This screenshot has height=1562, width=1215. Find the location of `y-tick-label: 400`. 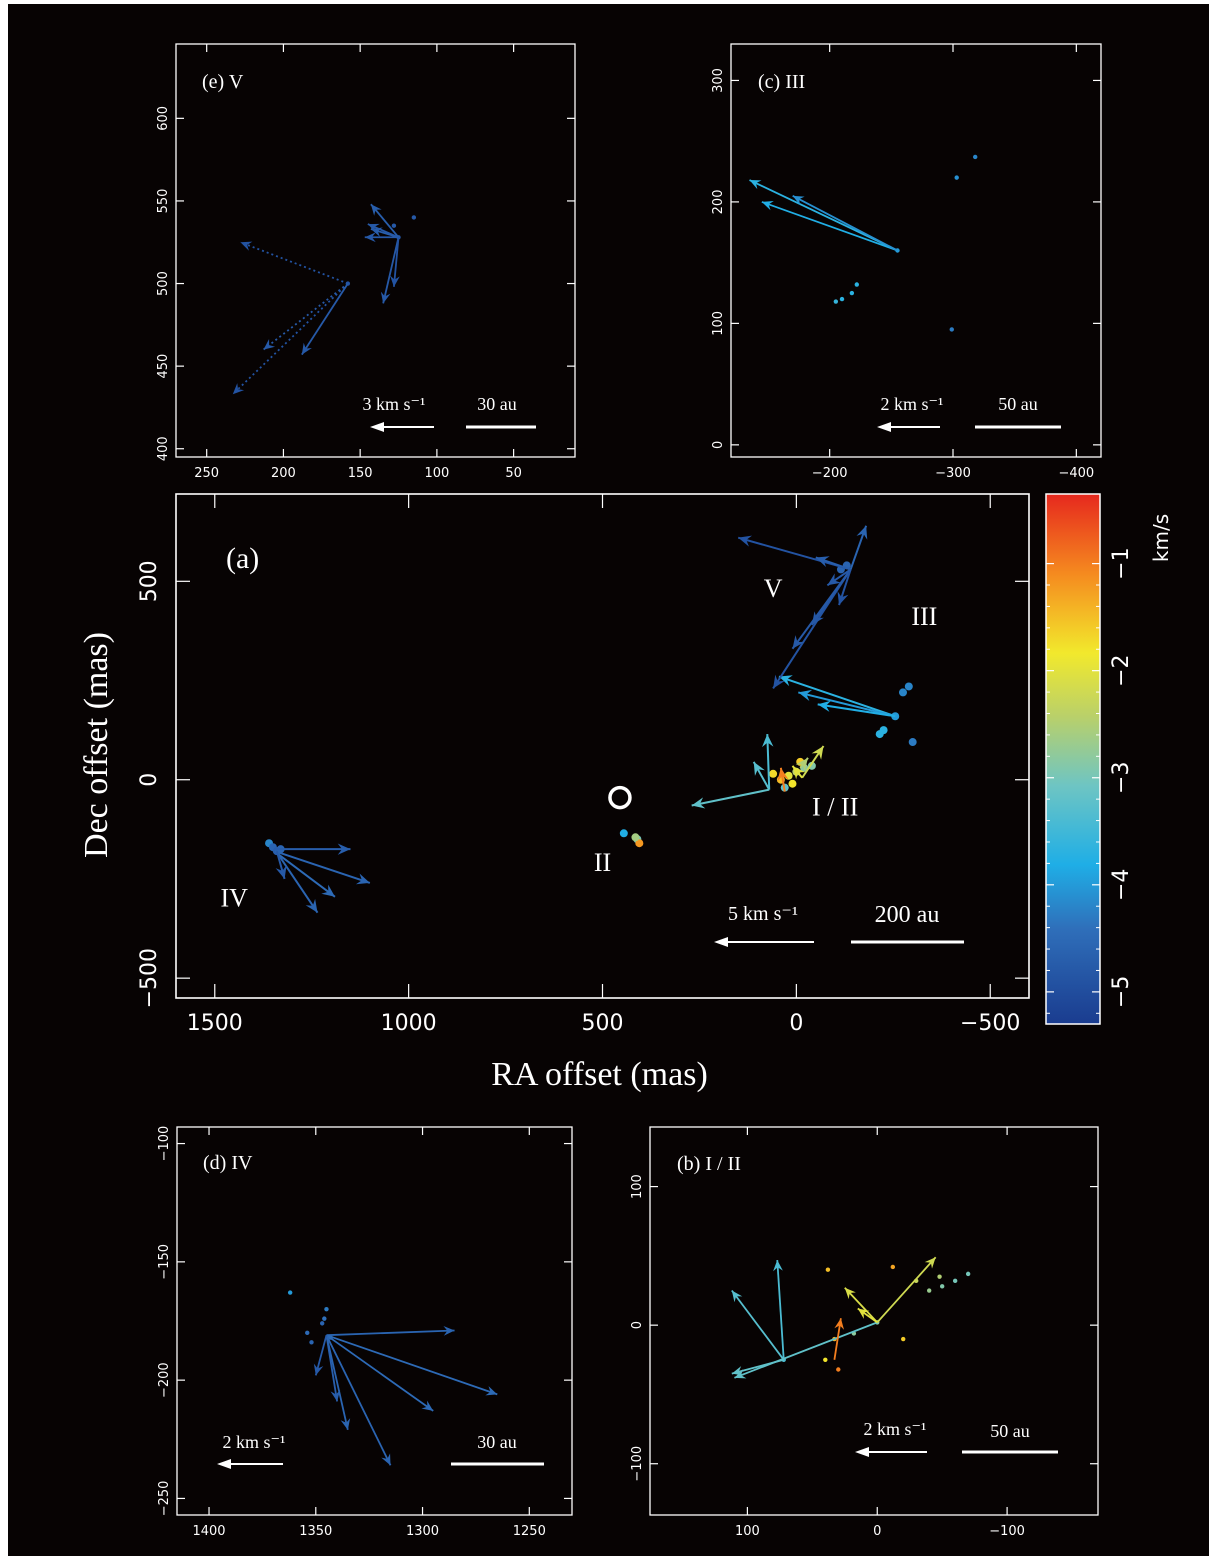

y-tick-label: 400 is located at coordinates (163, 448).